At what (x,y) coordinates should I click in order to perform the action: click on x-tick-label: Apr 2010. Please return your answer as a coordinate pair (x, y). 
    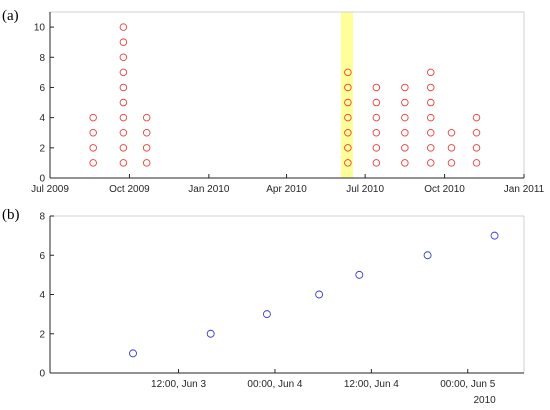
    Looking at the image, I should click on (286, 189).